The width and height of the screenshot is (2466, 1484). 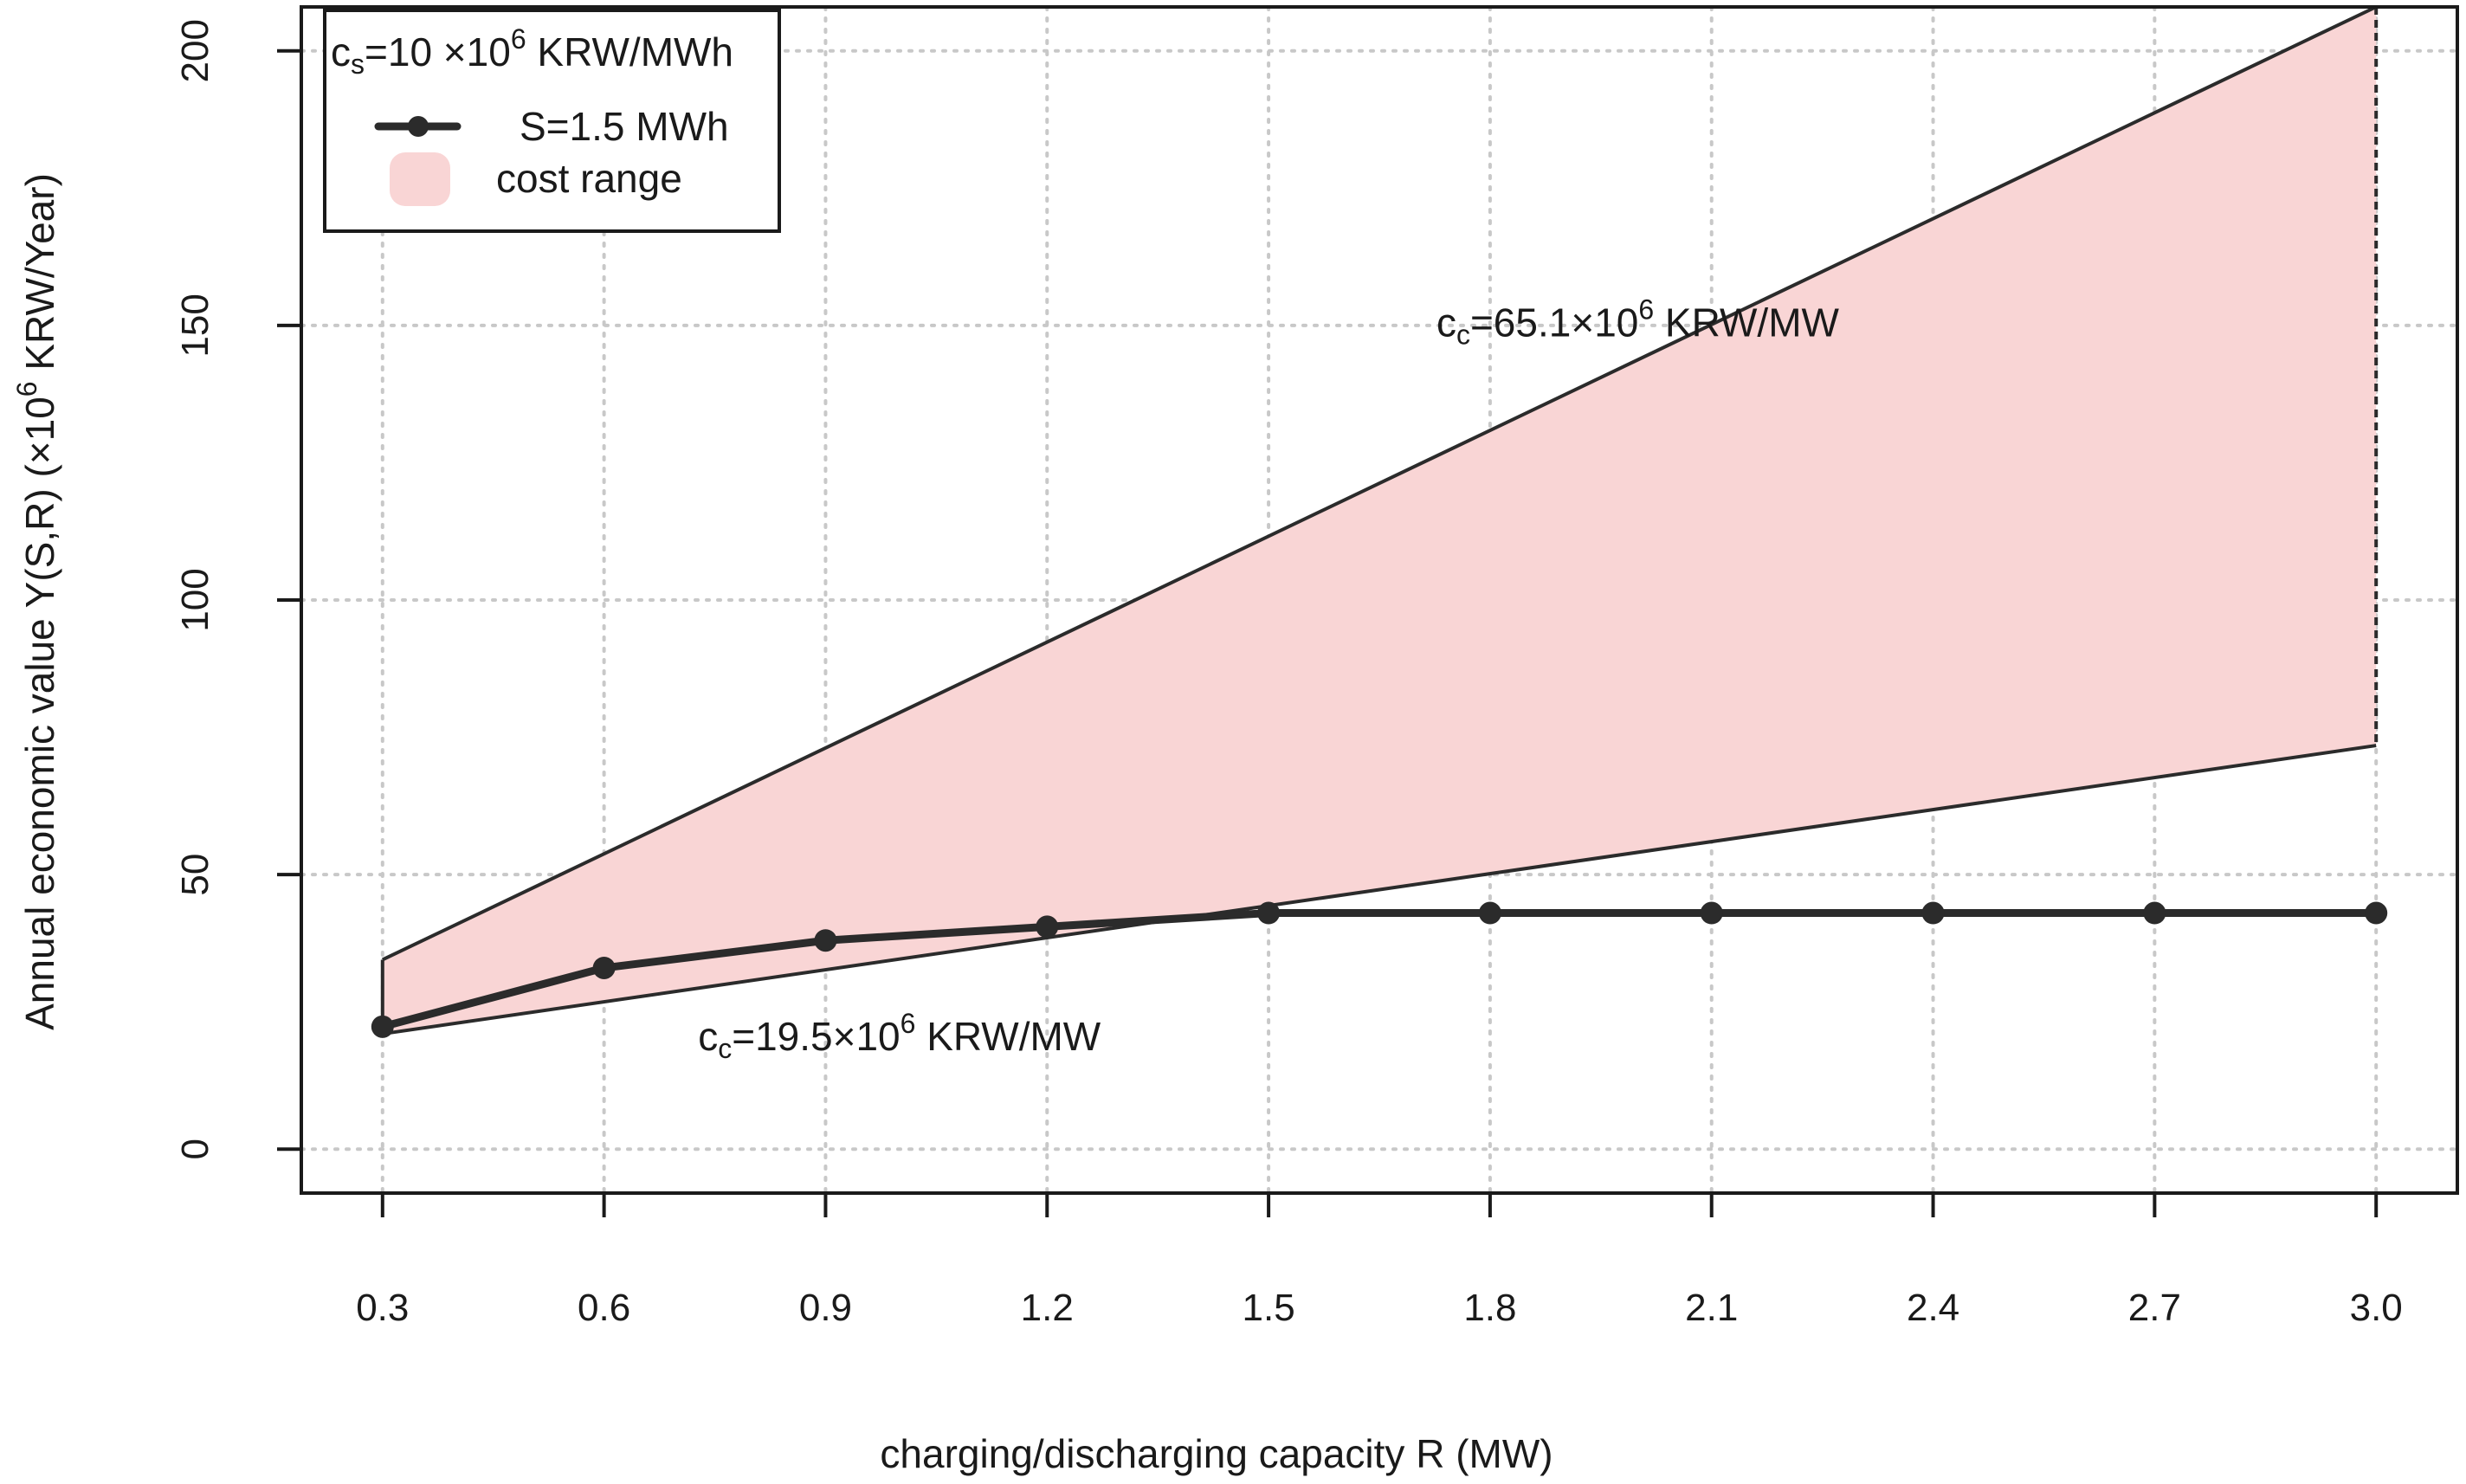 What do you see at coordinates (1711, 1308) in the screenshot?
I see `x-tick-label-6: 2.1` at bounding box center [1711, 1308].